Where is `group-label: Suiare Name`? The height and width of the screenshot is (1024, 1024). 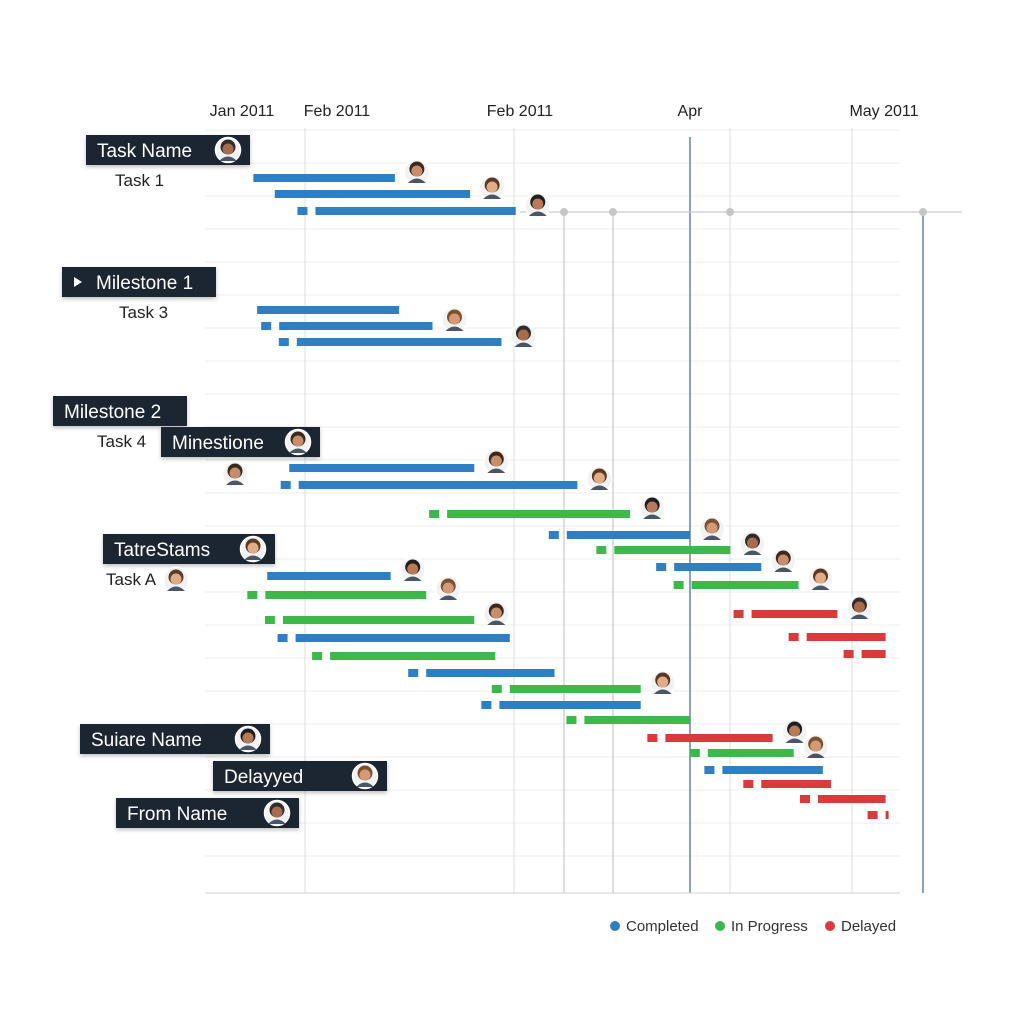 group-label: Suiare Name is located at coordinates (175, 739).